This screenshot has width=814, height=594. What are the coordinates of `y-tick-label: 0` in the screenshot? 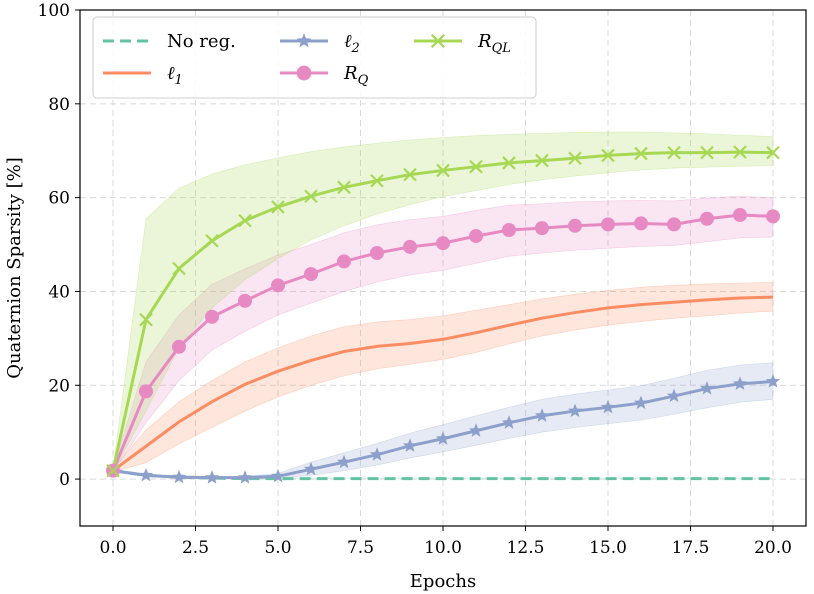 It's located at (64, 480).